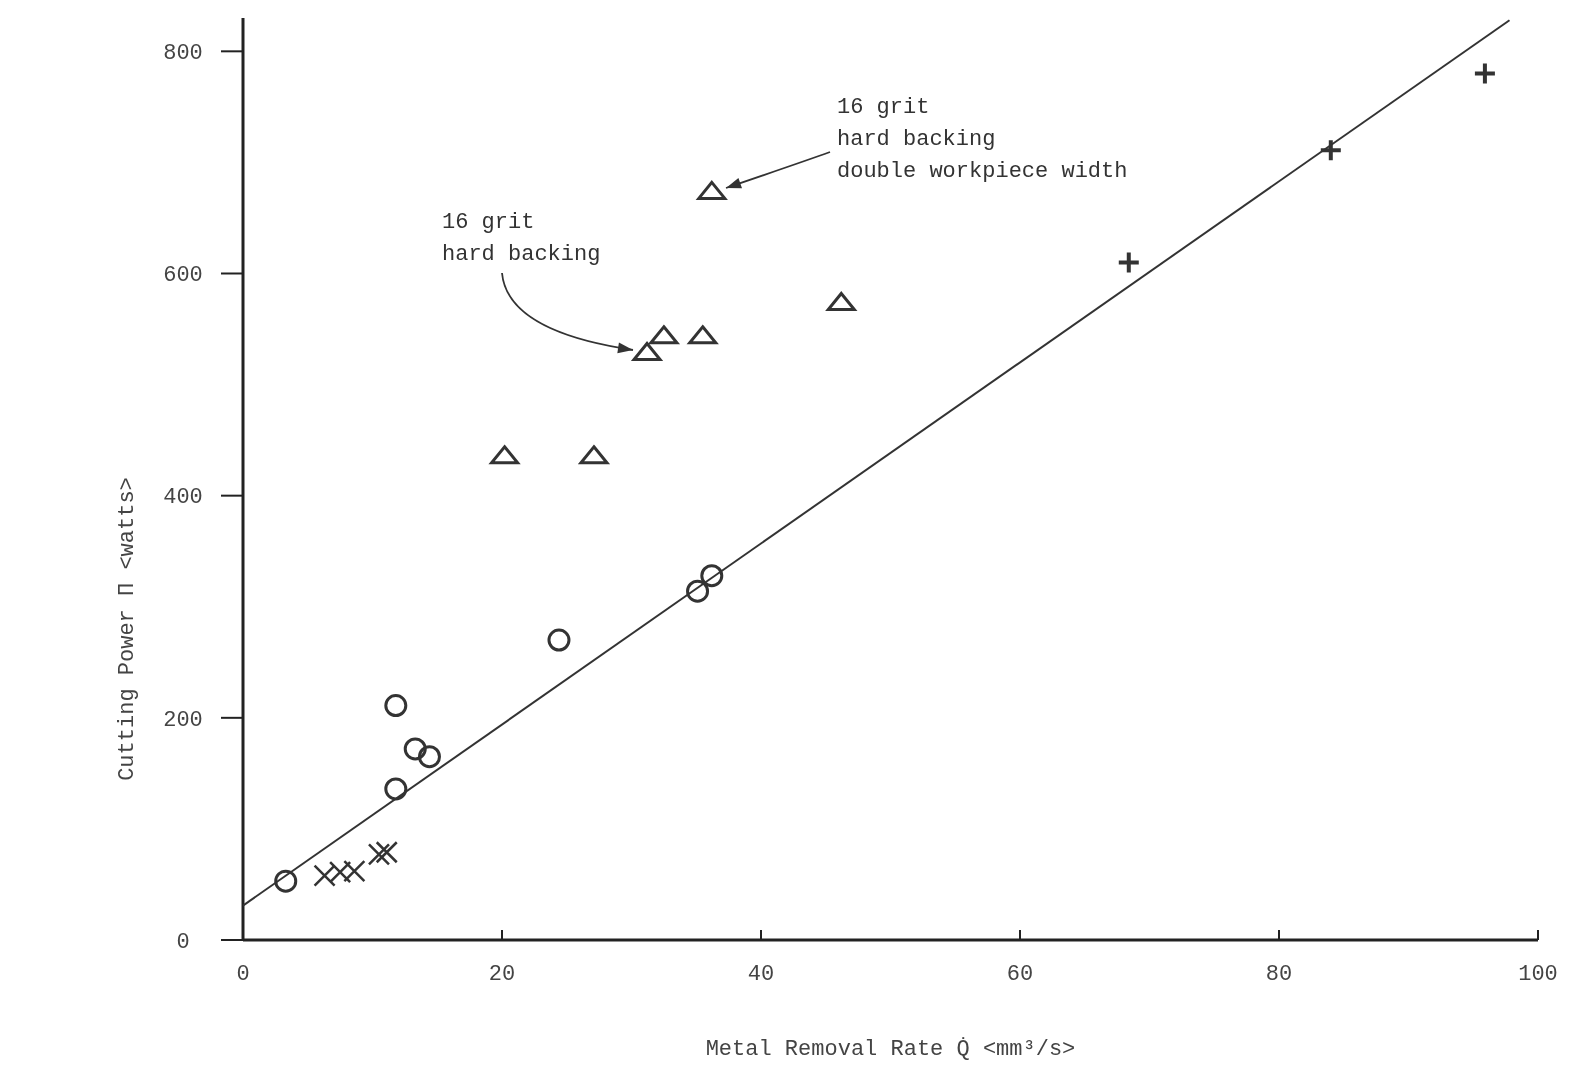 This screenshot has height=1086, width=1593. I want to click on x-axis-title: Metal Removal Rate Q̇ <mm³/s>, so click(890, 1049).